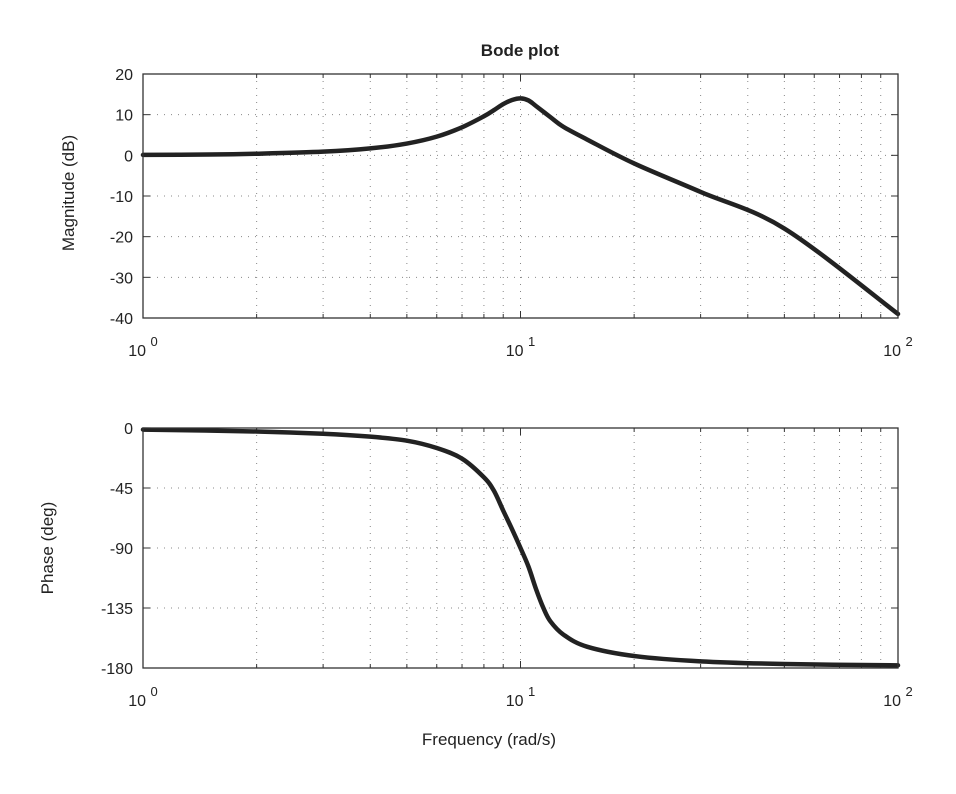  I want to click on y-tick-label: 20, so click(124, 75).